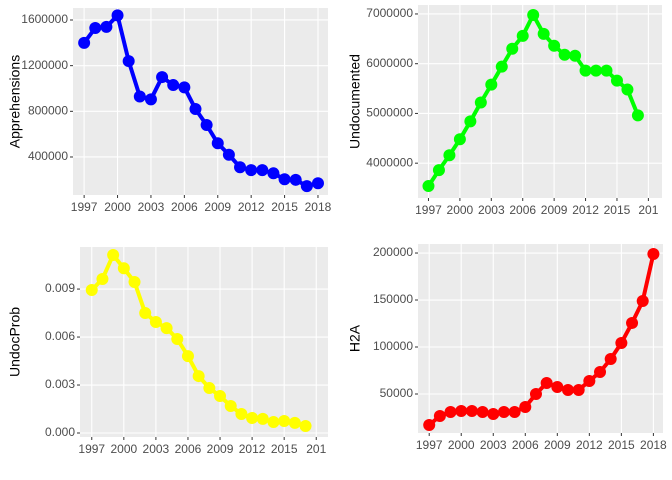  I want to click on y-tick-label: 6000000, so click(389, 63).